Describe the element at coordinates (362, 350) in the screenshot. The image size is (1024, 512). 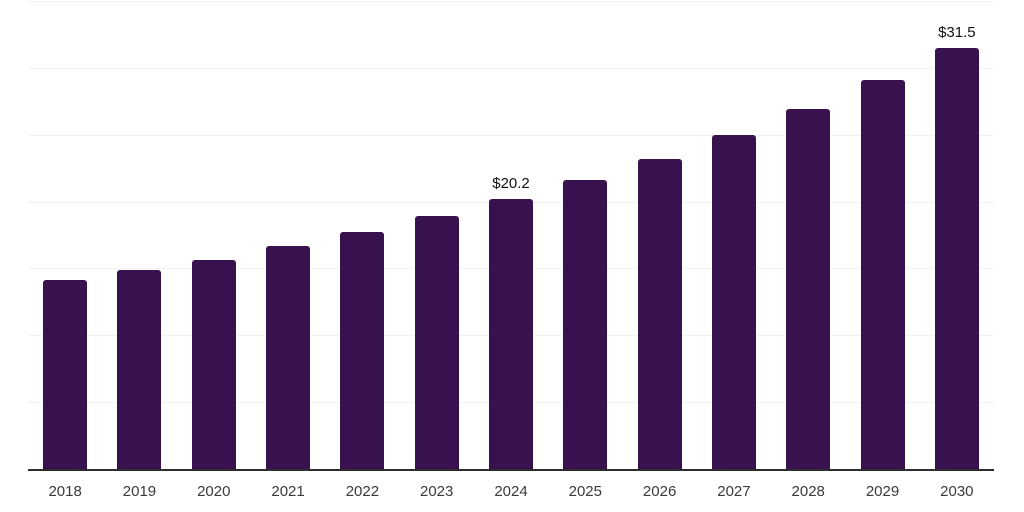
I see `bar-2022` at that location.